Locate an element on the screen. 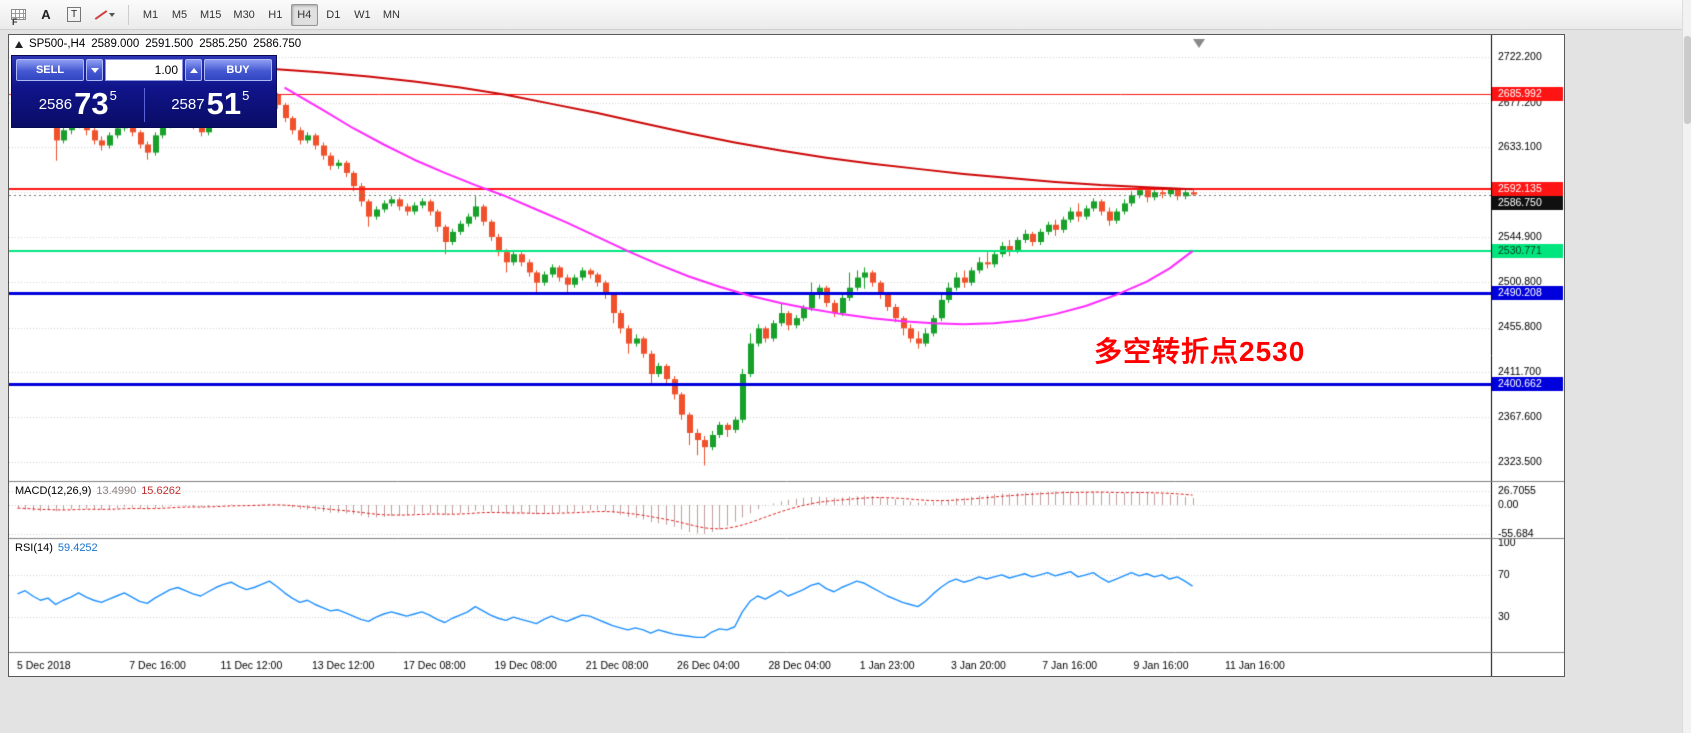 The image size is (1691, 733). buy-price-big: 51 is located at coordinates (224, 103).